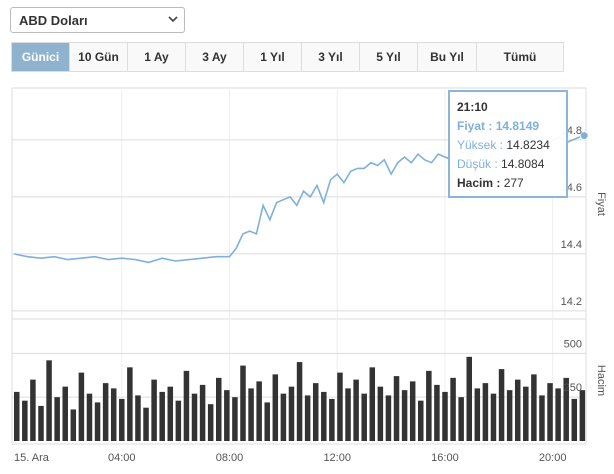 The image size is (614, 474). What do you see at coordinates (389, 57) in the screenshot?
I see `tab: 5 Yıl` at bounding box center [389, 57].